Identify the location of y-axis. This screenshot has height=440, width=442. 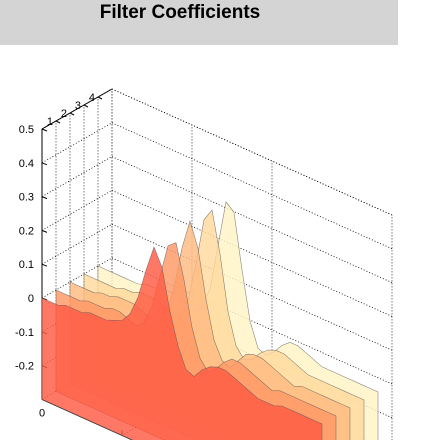
(77, 109).